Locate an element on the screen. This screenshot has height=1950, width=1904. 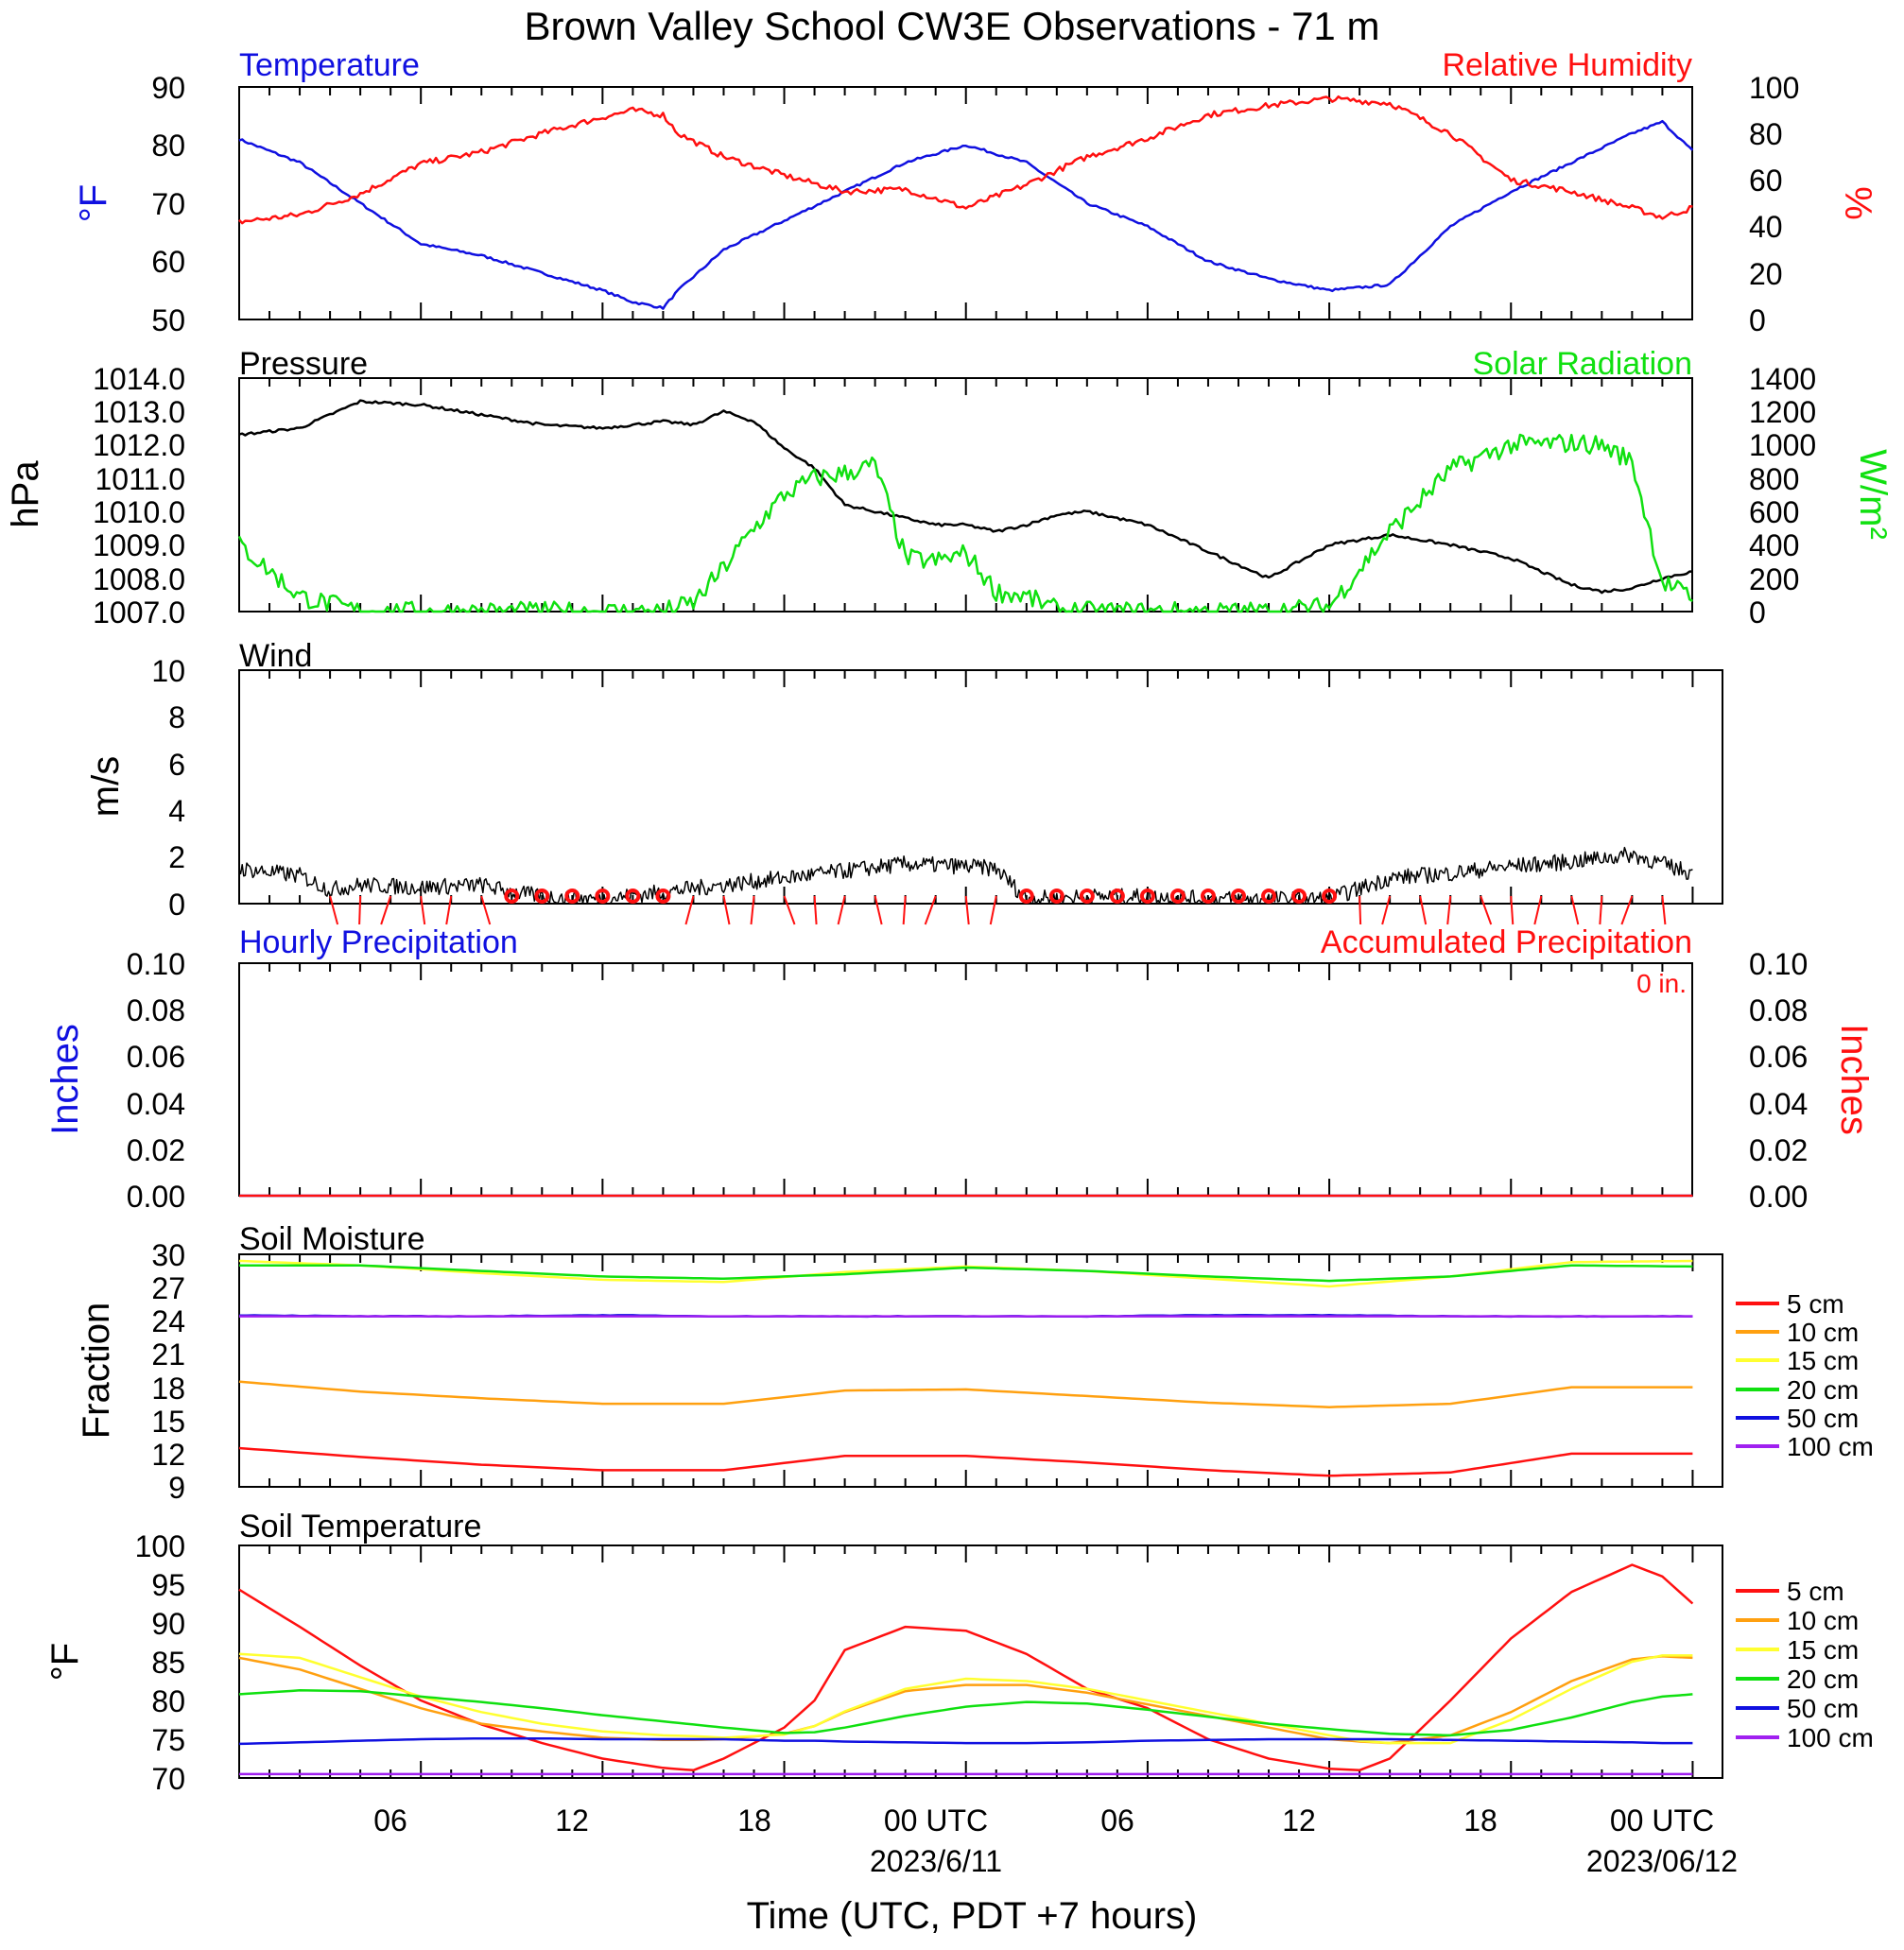
wind-title: Wind is located at coordinates (275, 656).